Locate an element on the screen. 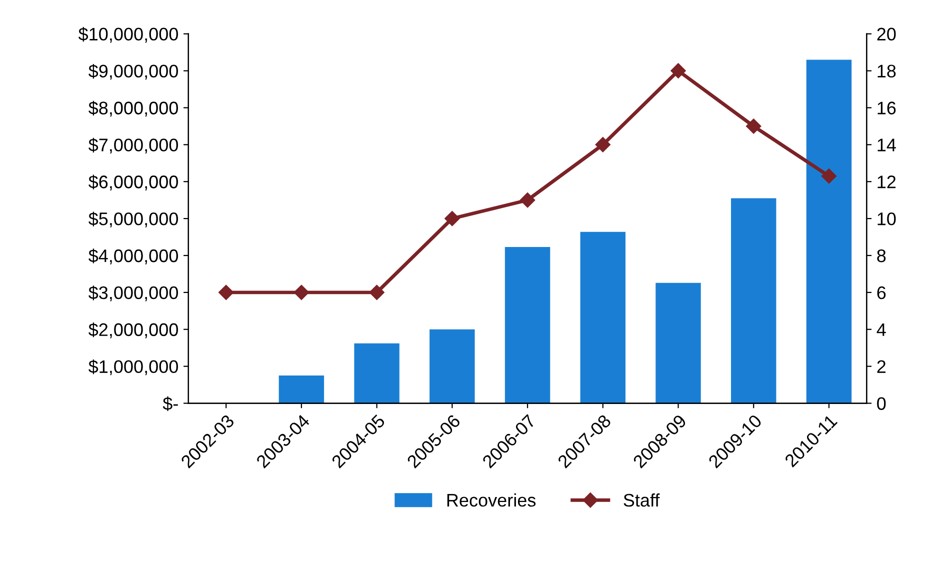 The image size is (942, 564). y2-tick-label: 10 is located at coordinates (887, 219).